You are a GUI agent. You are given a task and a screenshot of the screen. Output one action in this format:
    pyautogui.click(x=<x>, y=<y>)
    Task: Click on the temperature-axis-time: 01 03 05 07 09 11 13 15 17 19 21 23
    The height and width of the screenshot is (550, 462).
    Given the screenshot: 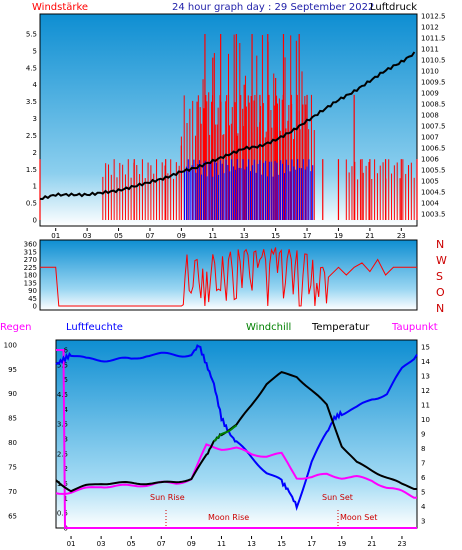 What is the action you would take?
    pyautogui.click(x=236, y=542)
    